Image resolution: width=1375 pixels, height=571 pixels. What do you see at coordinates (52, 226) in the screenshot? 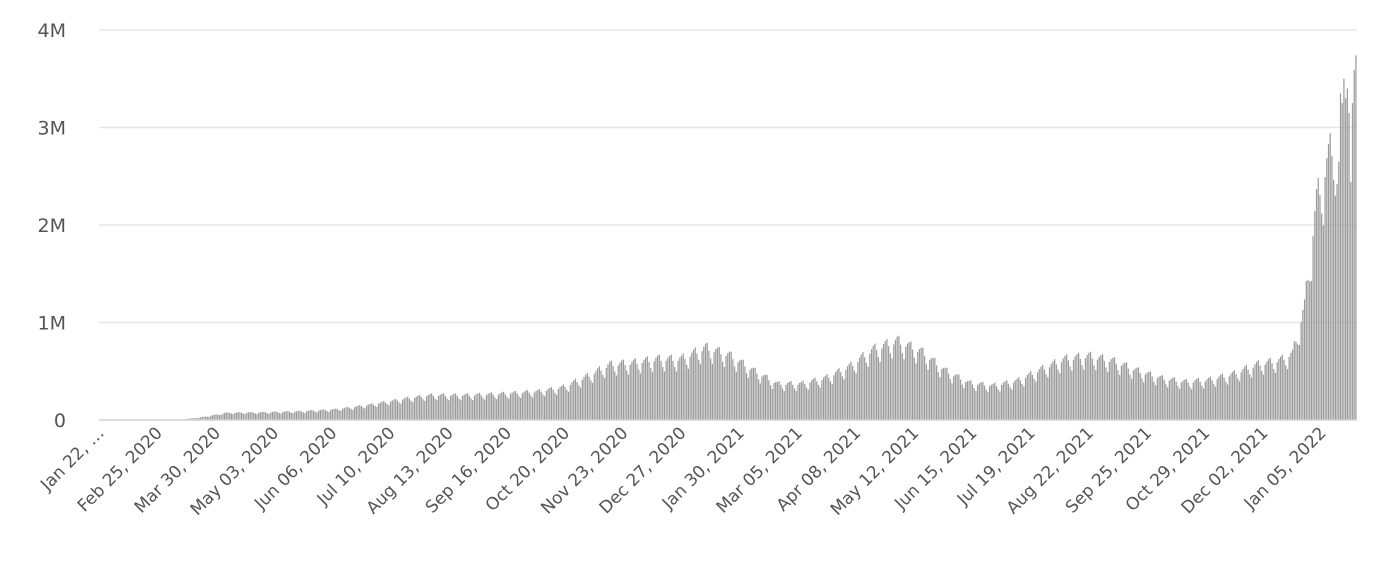
I see `y-tick-labels: 0 1M 2M 3M 4M` at bounding box center [52, 226].